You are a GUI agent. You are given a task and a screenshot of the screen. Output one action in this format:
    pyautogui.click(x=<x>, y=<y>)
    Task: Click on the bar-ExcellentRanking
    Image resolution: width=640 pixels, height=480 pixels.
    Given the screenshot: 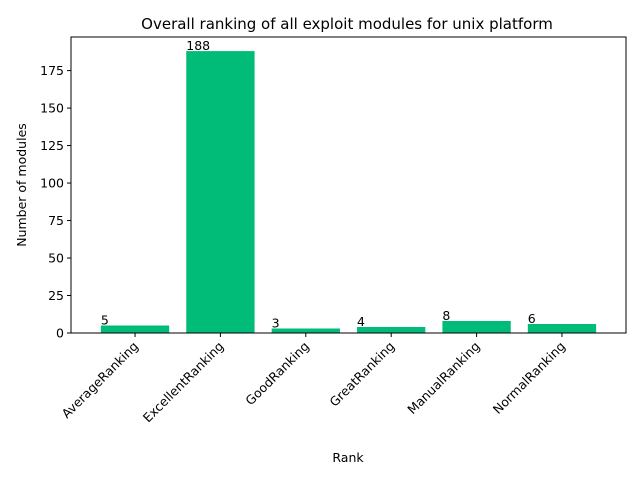 What is the action you would take?
    pyautogui.click(x=220, y=192)
    